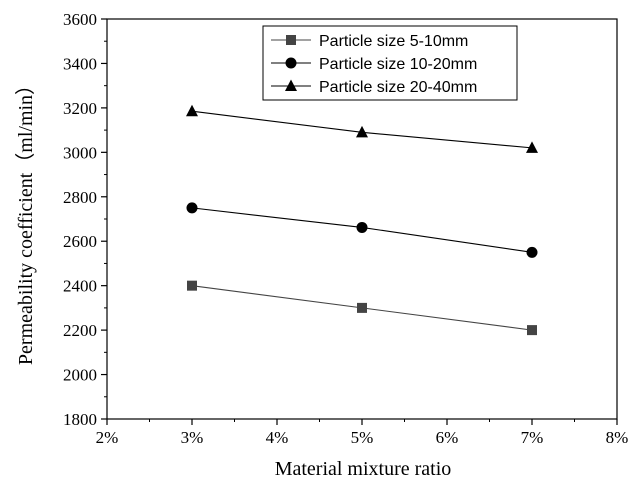 The width and height of the screenshot is (640, 482). I want to click on y-tick-label: 2400, so click(80, 286).